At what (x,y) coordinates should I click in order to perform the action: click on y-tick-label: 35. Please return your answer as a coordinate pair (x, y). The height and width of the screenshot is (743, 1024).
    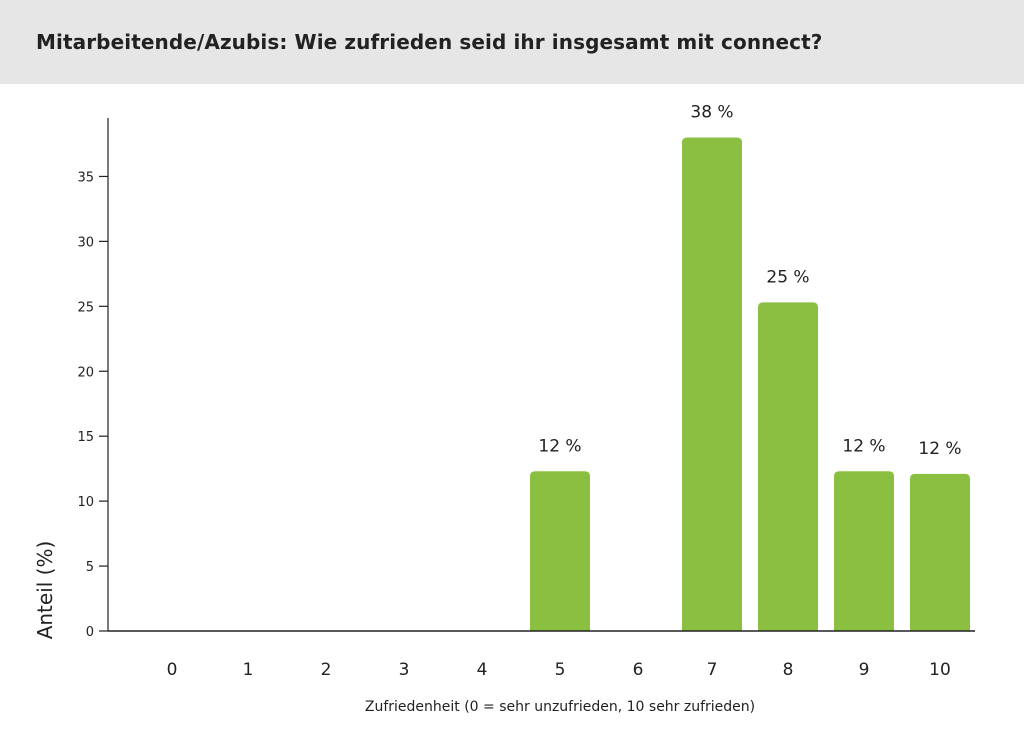
    Looking at the image, I should click on (85, 177).